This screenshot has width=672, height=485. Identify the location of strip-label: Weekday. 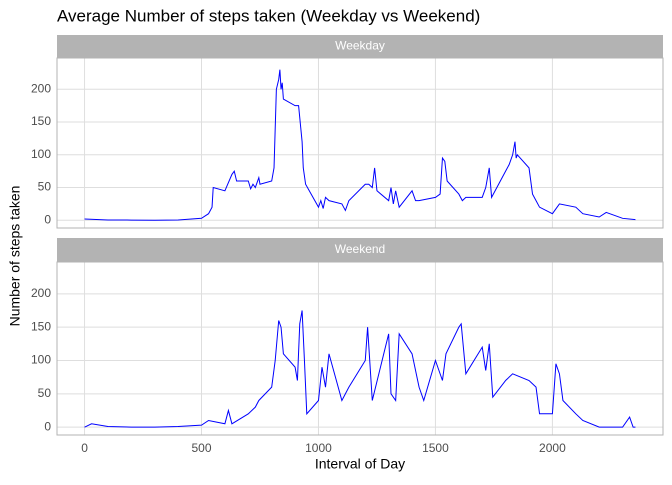
(360, 46).